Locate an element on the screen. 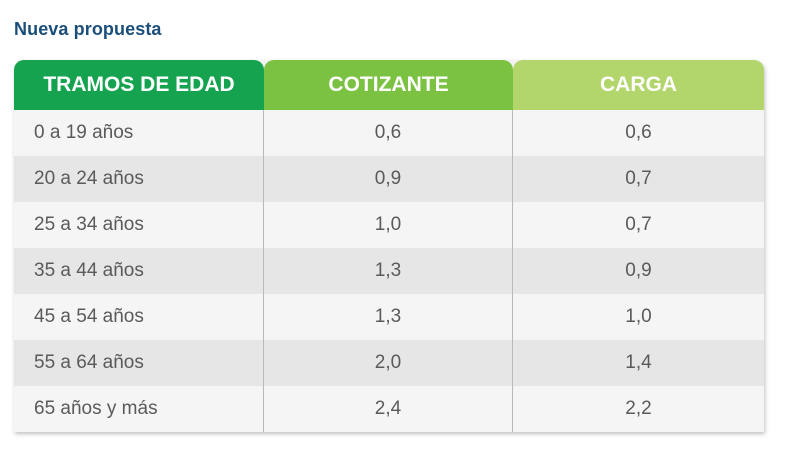 The image size is (789, 455). table-row: 20 a 24 años 0,9 0,7 is located at coordinates (389, 179).